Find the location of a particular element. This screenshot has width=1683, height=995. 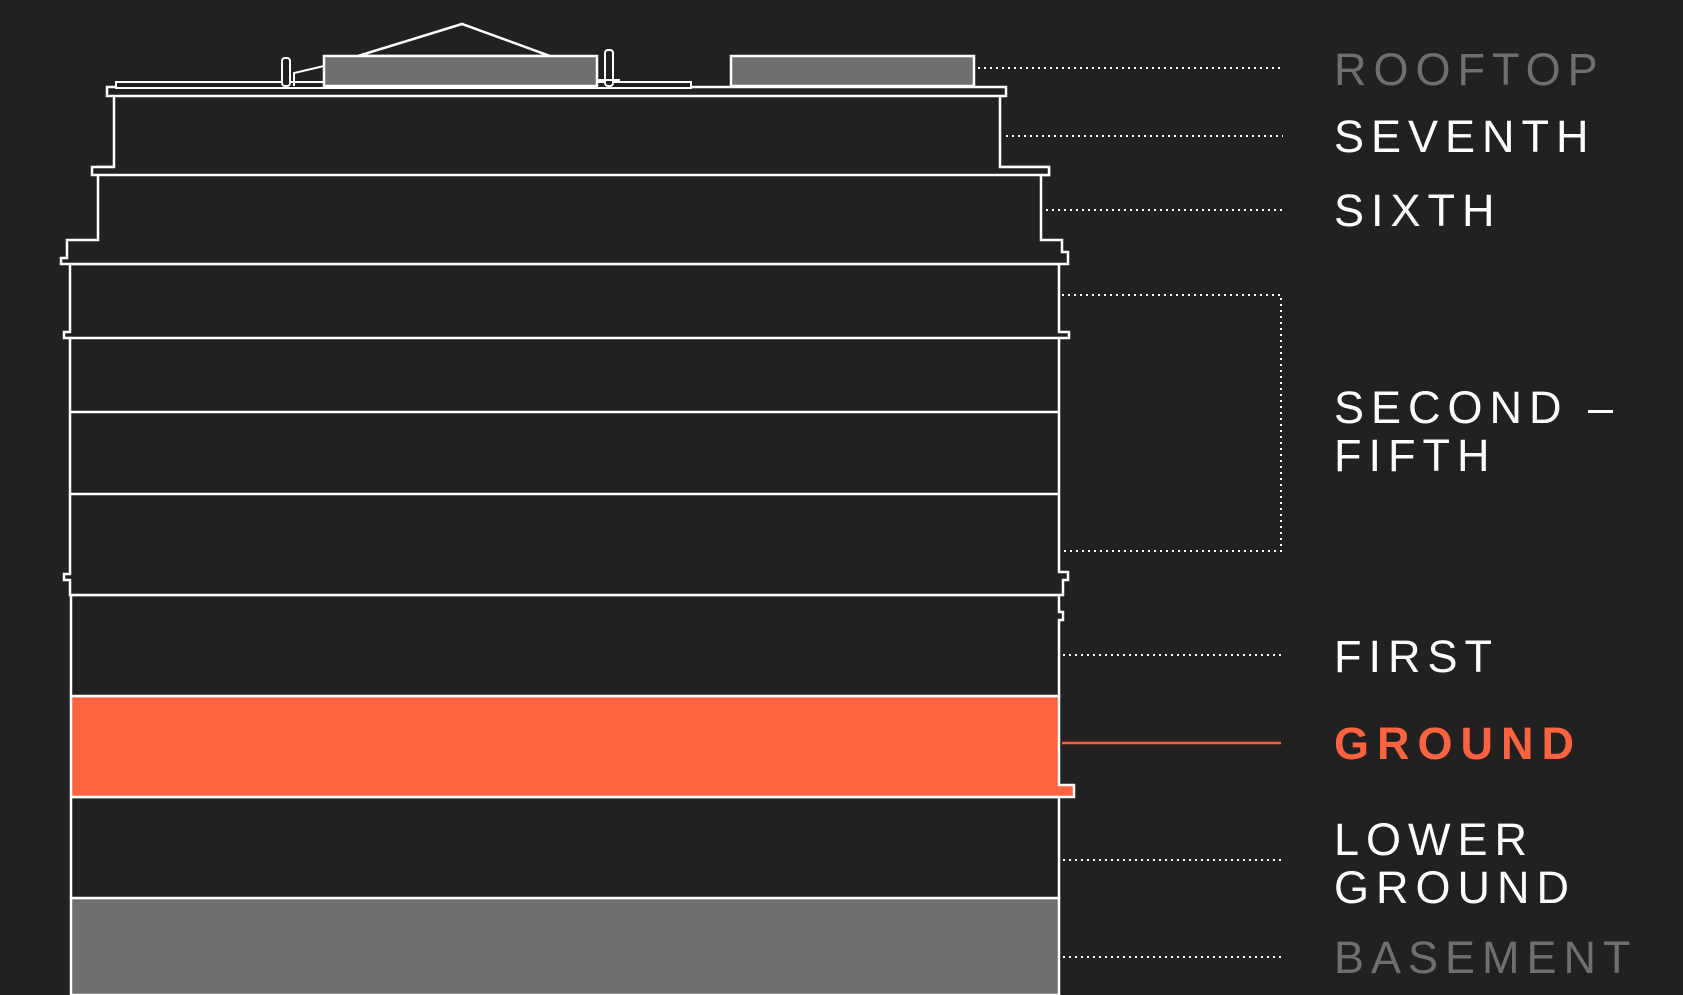

floor-label-basement: BASEMENT is located at coordinates (1486, 958).